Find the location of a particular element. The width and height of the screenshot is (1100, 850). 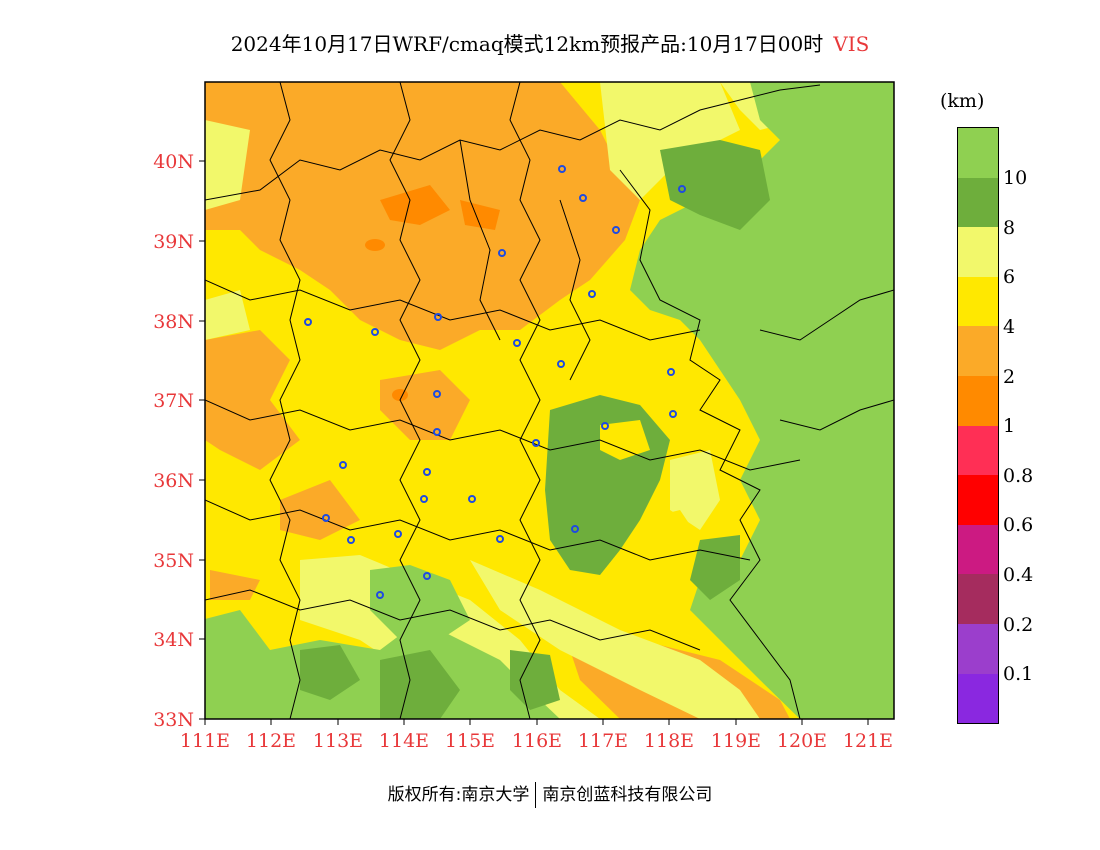

lon-label-121: 121E is located at coordinates (868, 741).